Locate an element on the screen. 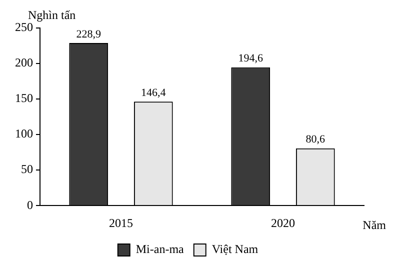 The image size is (402, 274). x-tick-label: 2020 is located at coordinates (283, 223).